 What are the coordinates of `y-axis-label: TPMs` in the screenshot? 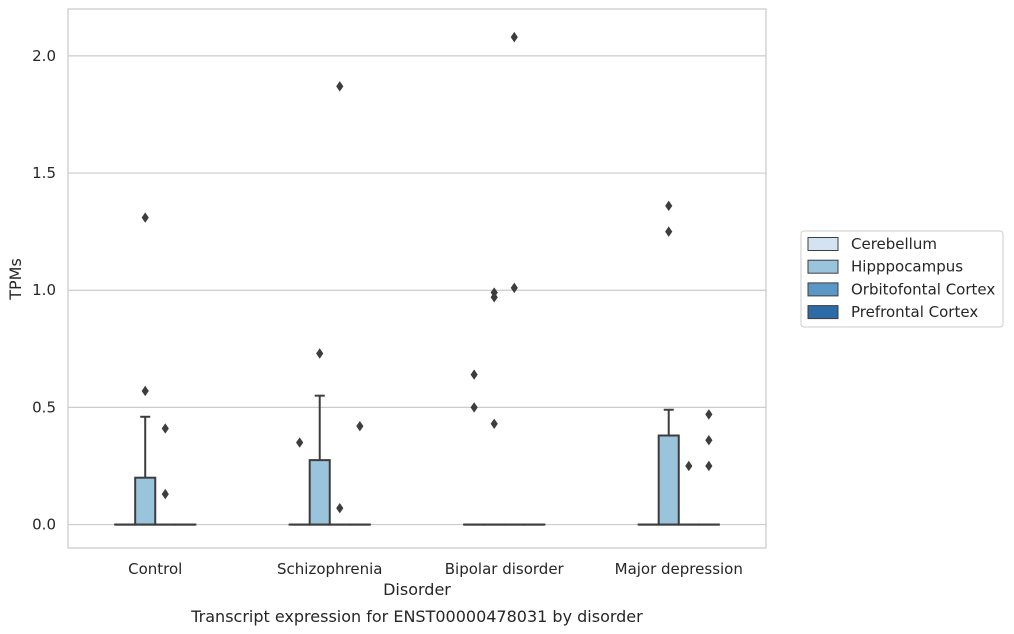 It's located at (15, 279).